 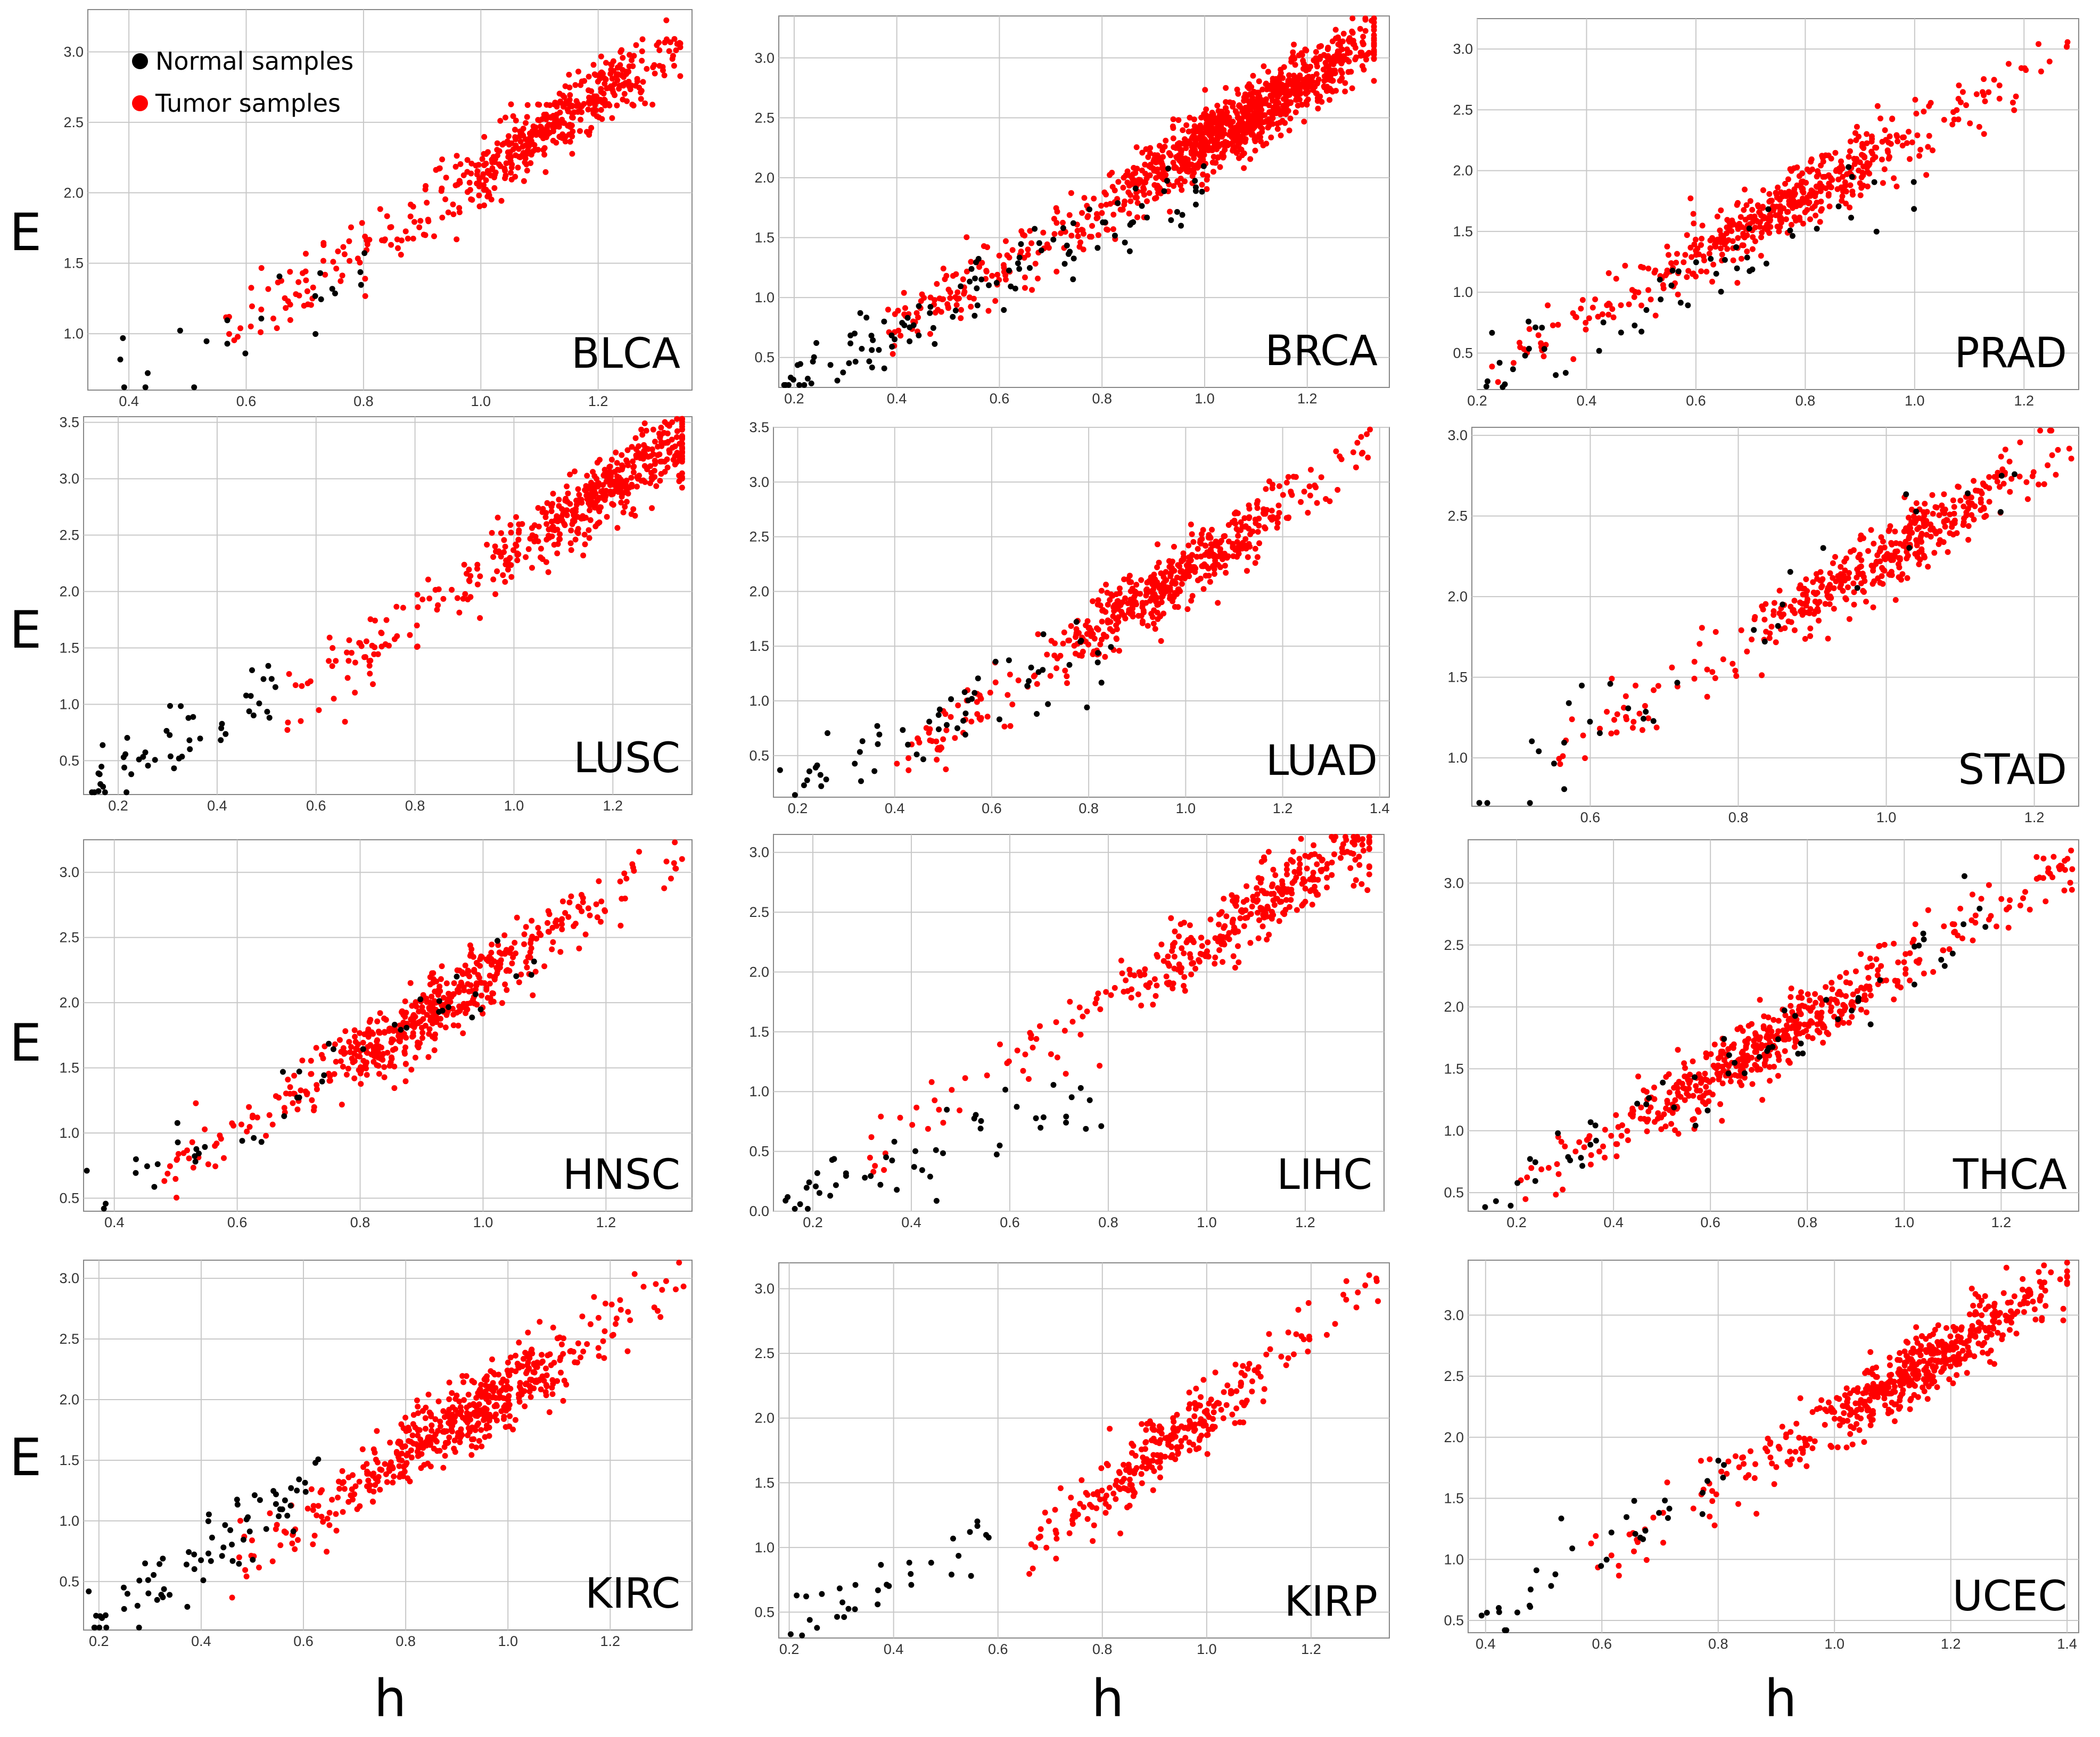 What do you see at coordinates (1205, 399) in the screenshot?
I see `x-tick-label: 1.0` at bounding box center [1205, 399].